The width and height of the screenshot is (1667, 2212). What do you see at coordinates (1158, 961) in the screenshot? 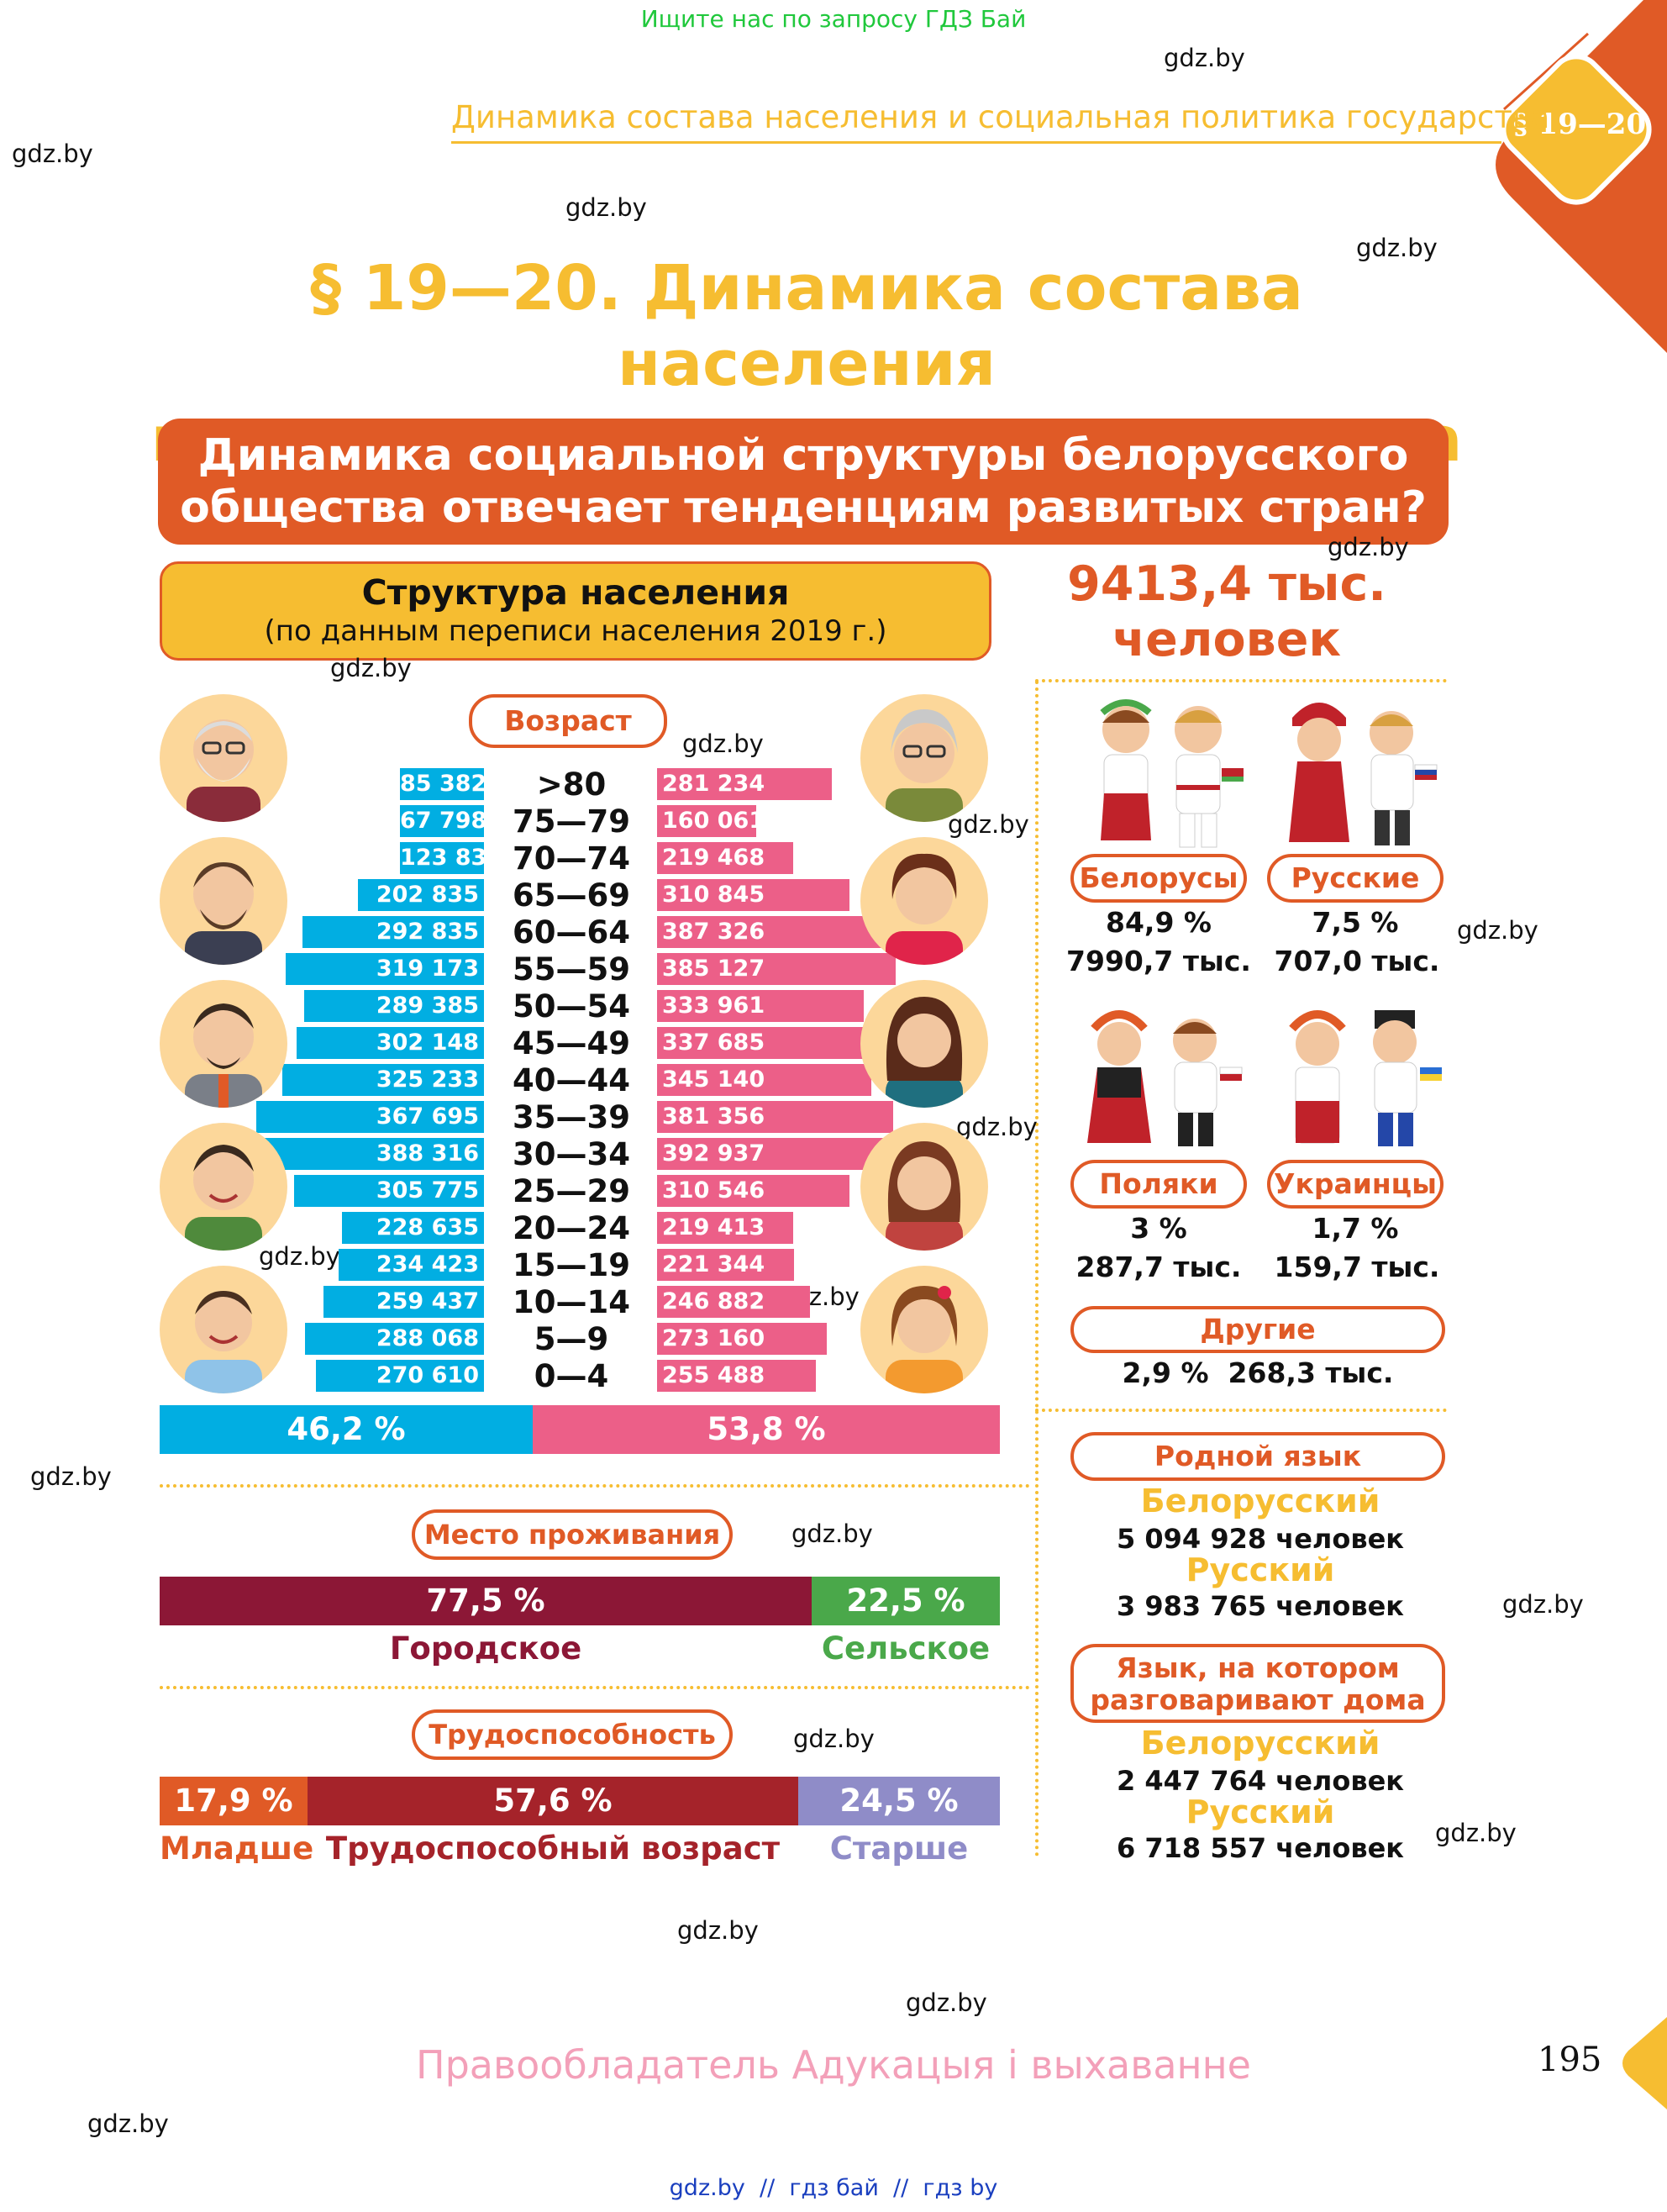
I see `belarusians-count: 7990,7 тыс.` at bounding box center [1158, 961].